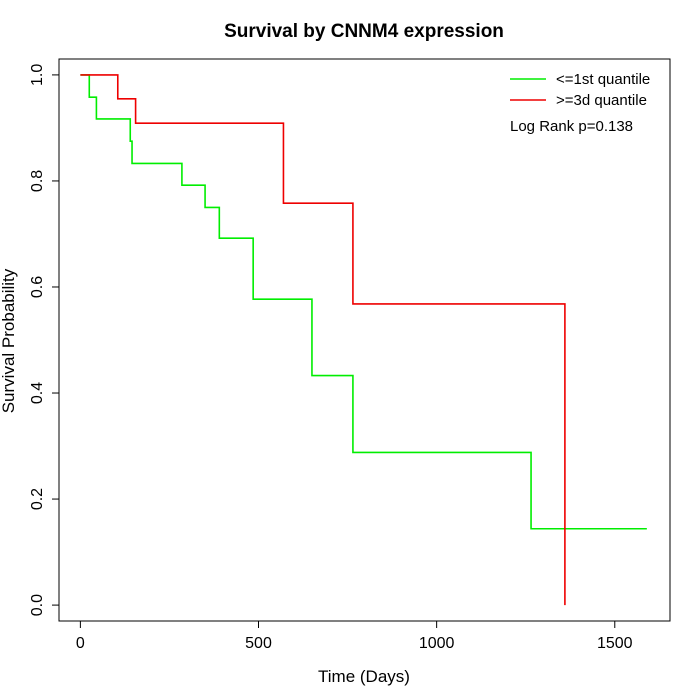 This screenshot has height=700, width=700. Describe the element at coordinates (37, 75) in the screenshot. I see `y-tick-label: 1.0` at that location.